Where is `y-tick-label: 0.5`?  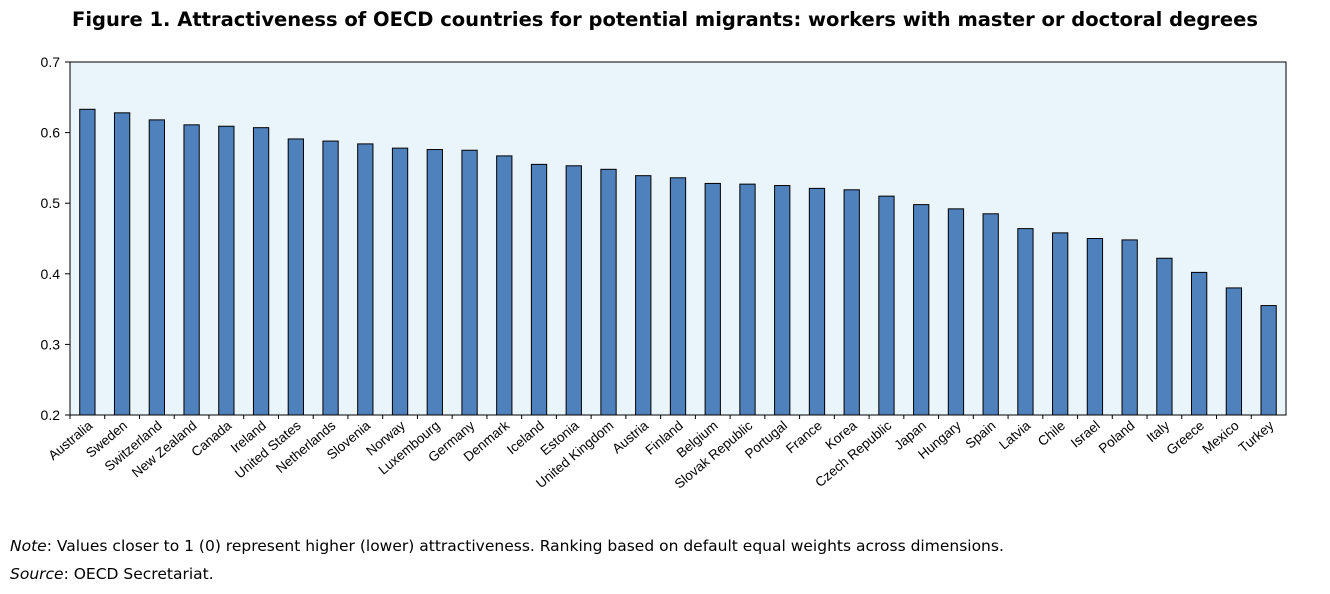
y-tick-label: 0.5 is located at coordinates (51, 203).